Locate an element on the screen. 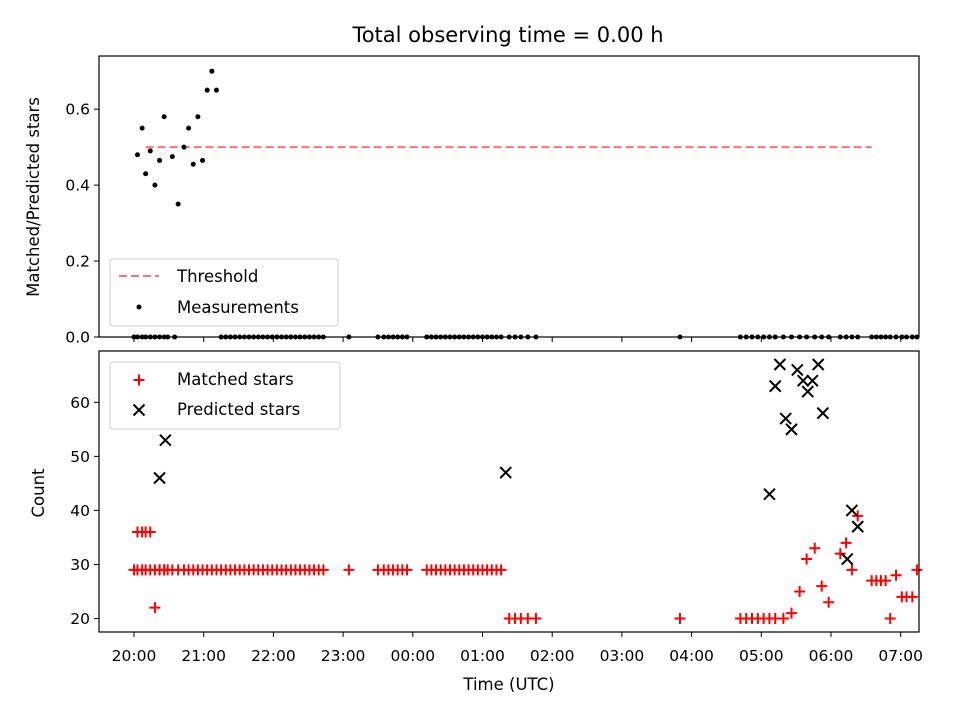 The height and width of the screenshot is (720, 960). x-tick-label: 03:00 is located at coordinates (622, 656).